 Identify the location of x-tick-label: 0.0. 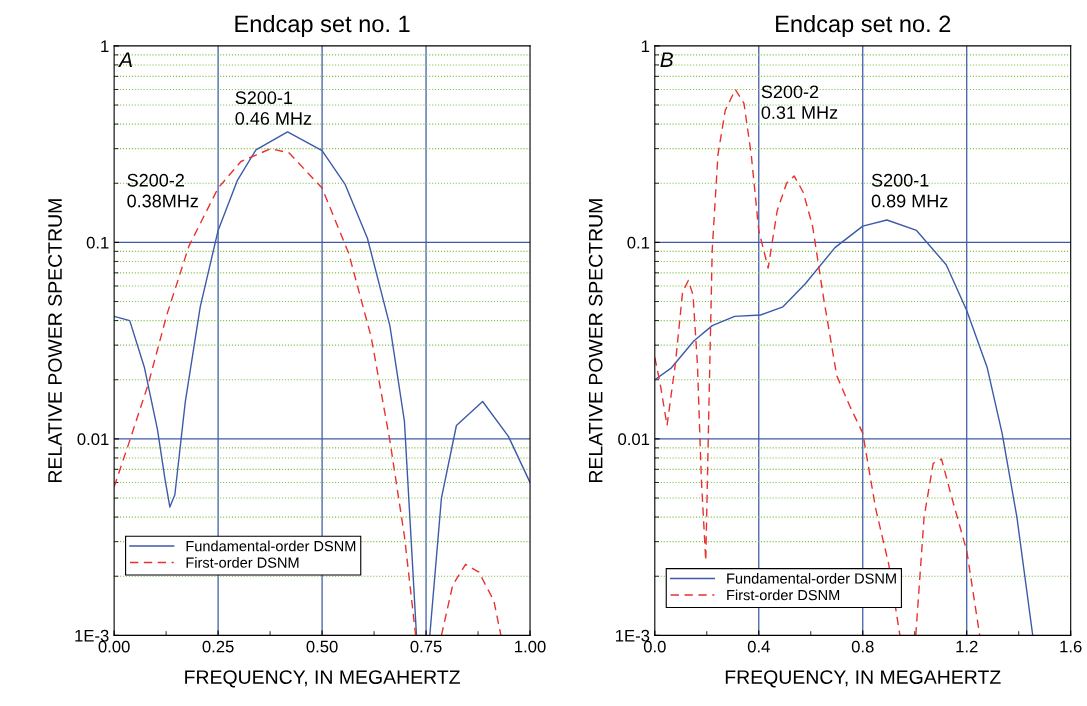
(654, 646).